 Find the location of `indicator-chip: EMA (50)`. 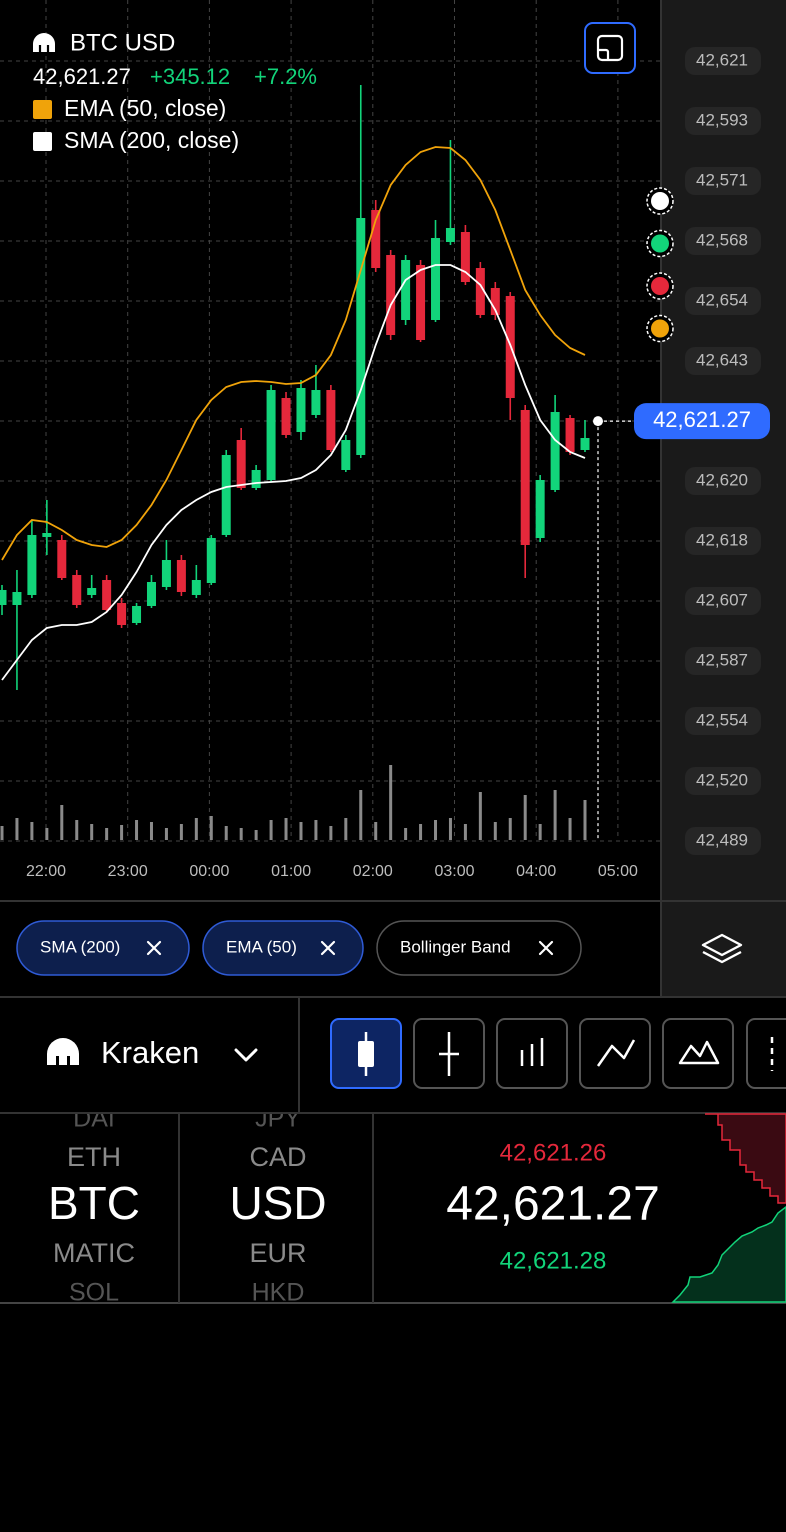

indicator-chip: EMA (50) is located at coordinates (283, 948).